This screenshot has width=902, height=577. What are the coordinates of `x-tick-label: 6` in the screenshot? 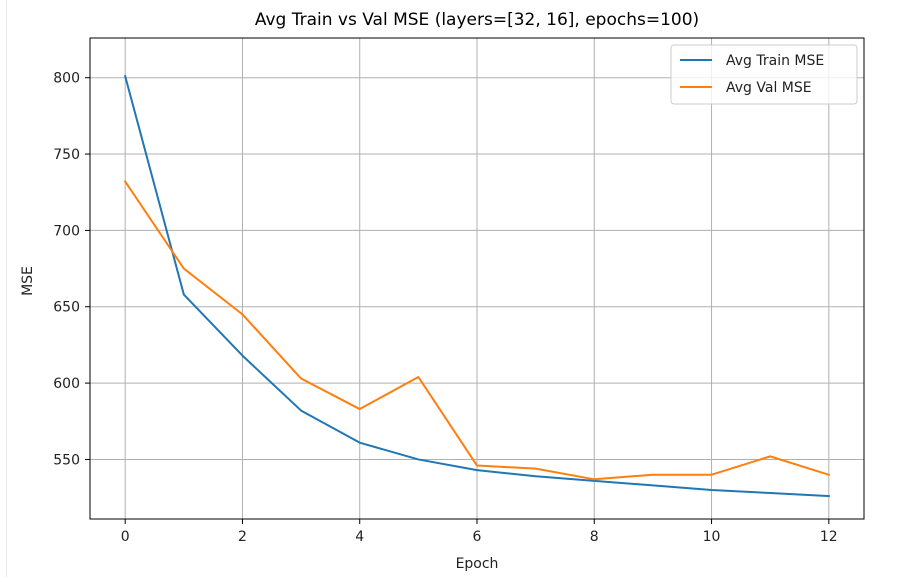 It's located at (477, 537).